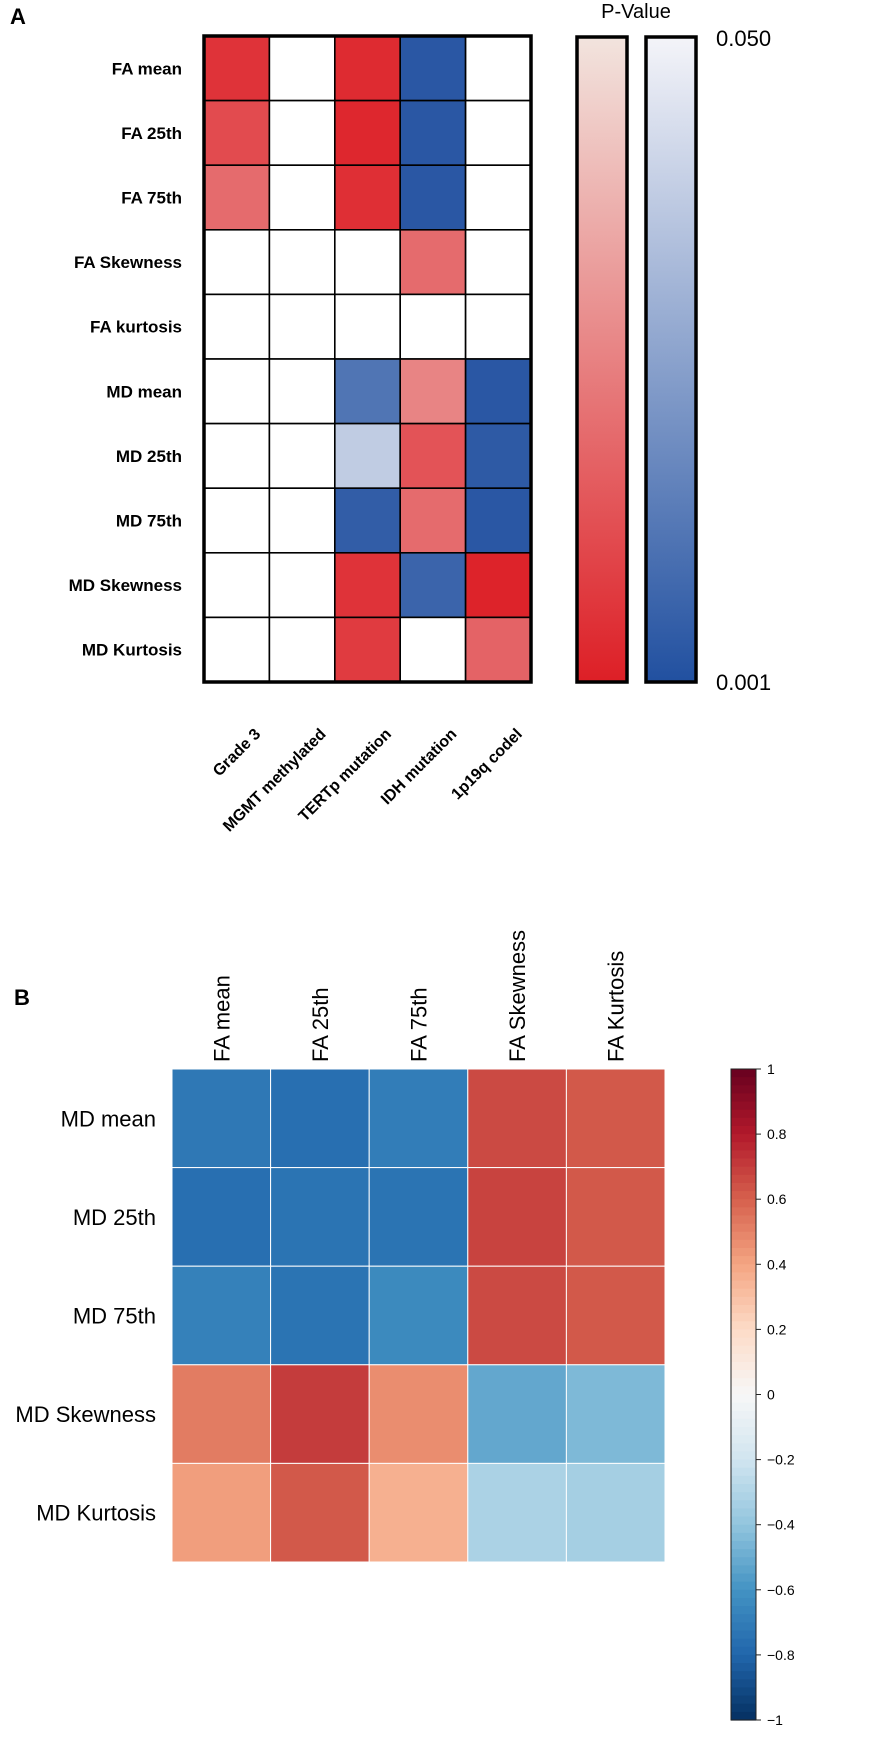  What do you see at coordinates (433, 68) in the screenshot?
I see `pvalue-cell-r0-c3` at bounding box center [433, 68].